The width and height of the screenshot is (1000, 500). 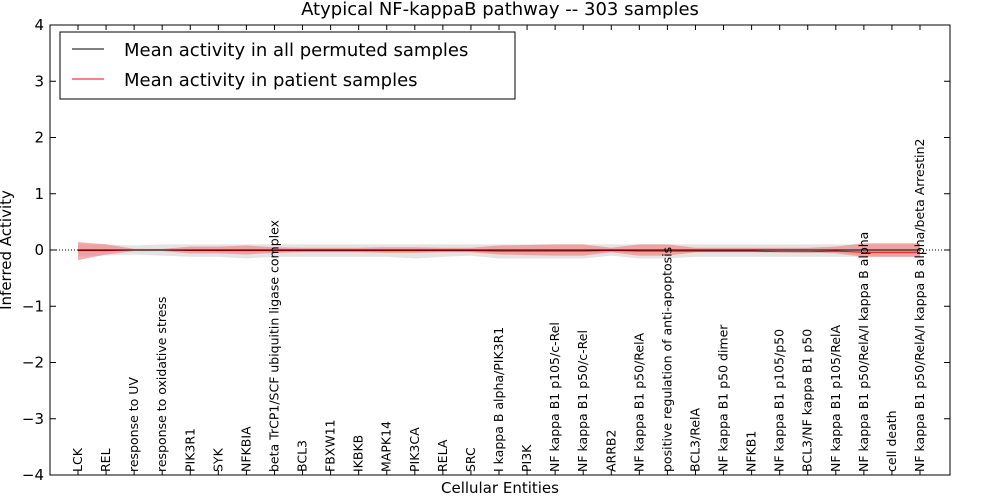 What do you see at coordinates (271, 80) in the screenshot?
I see `legend-label-patient: Mean activity in patient samples` at bounding box center [271, 80].